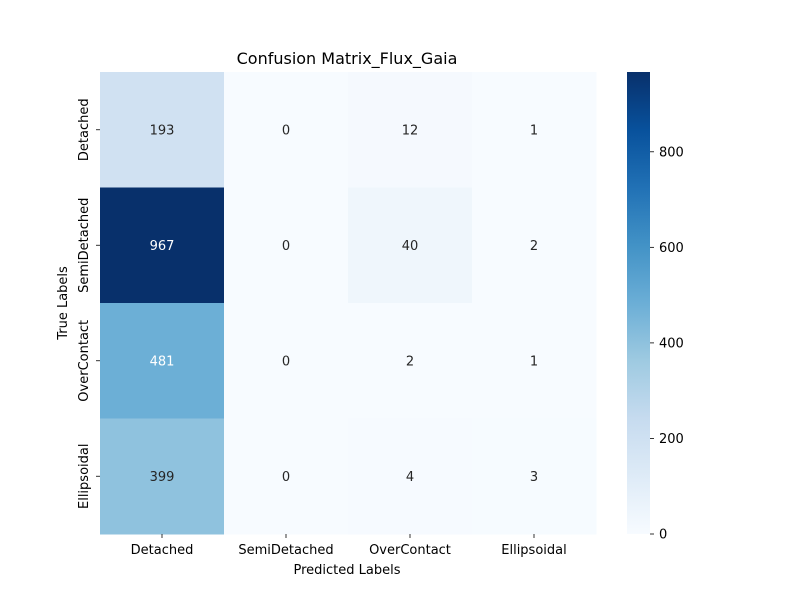 Image resolution: width=800 pixels, height=600 pixels. Describe the element at coordinates (285, 550) in the screenshot. I see `x-tick-label: SemiDetached` at that location.